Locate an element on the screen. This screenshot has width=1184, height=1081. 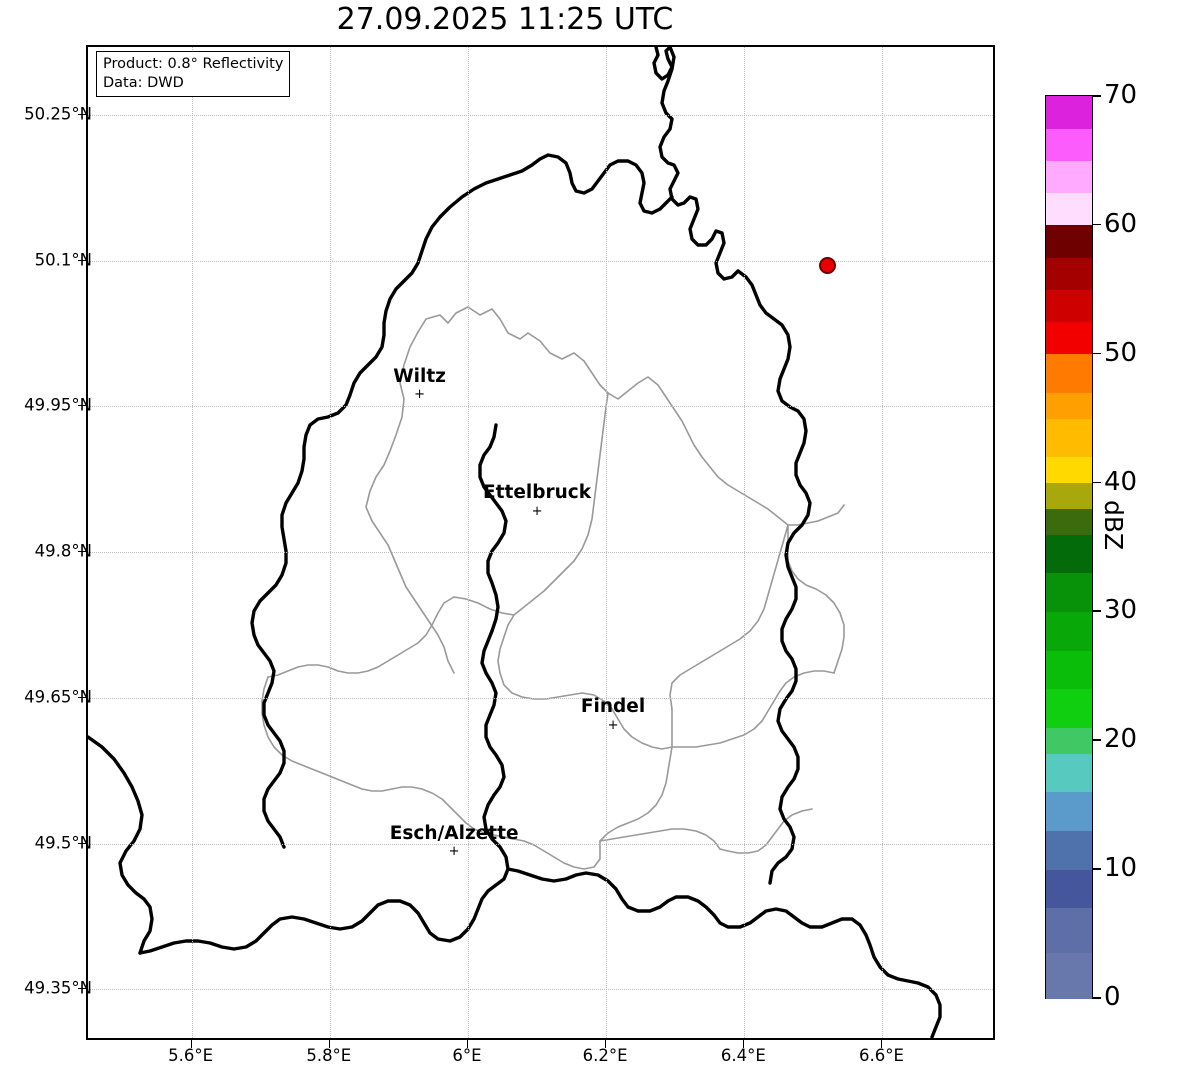
colorbar-title: dBZ is located at coordinates (1113, 525).